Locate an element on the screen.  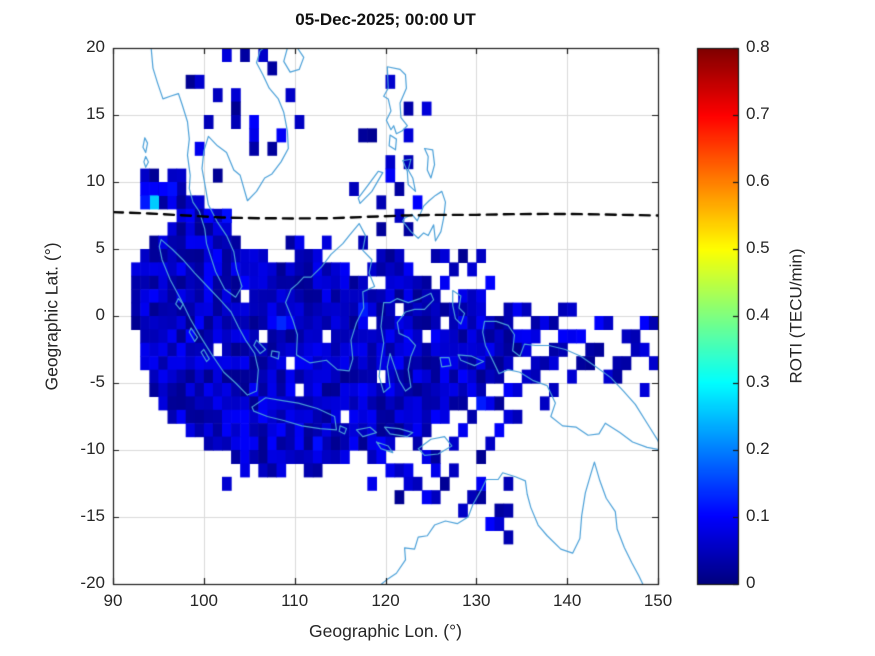
colorbar-tick-label: 0.1 is located at coordinates (758, 515).